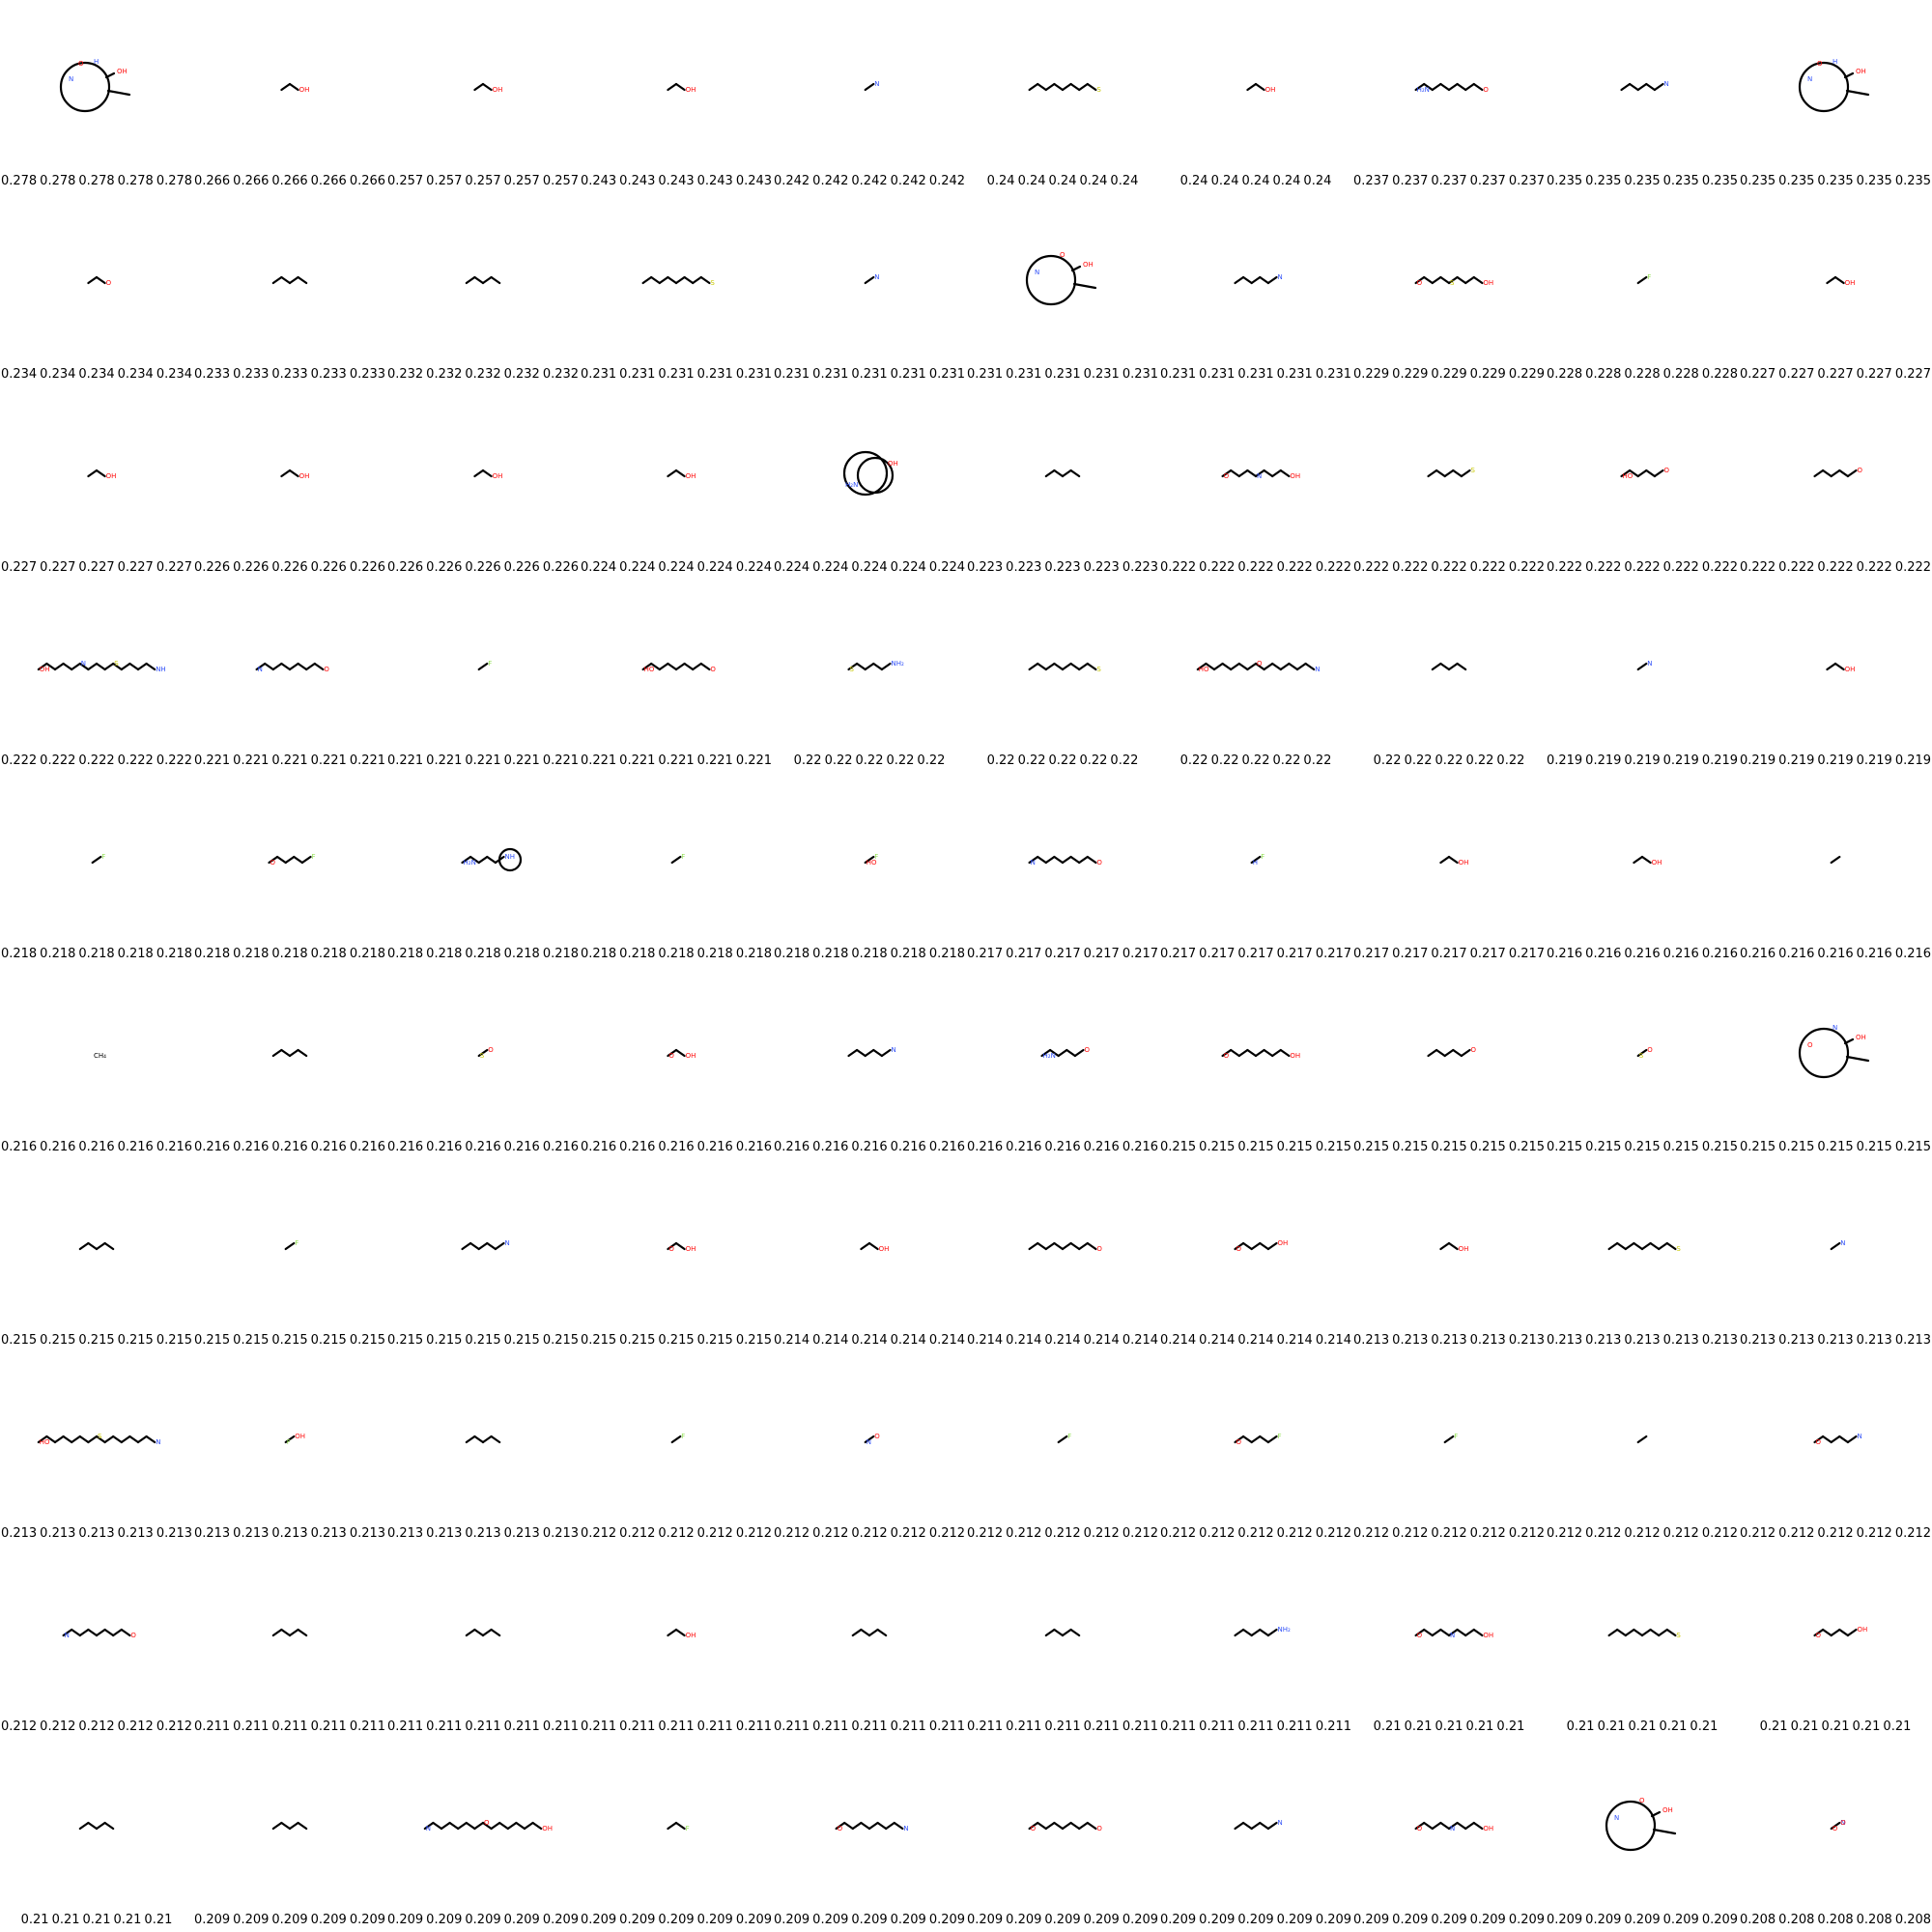  I want to click on score-caption: 0.211 0.211 0.211 0.211 0.211, so click(1255, 1726).